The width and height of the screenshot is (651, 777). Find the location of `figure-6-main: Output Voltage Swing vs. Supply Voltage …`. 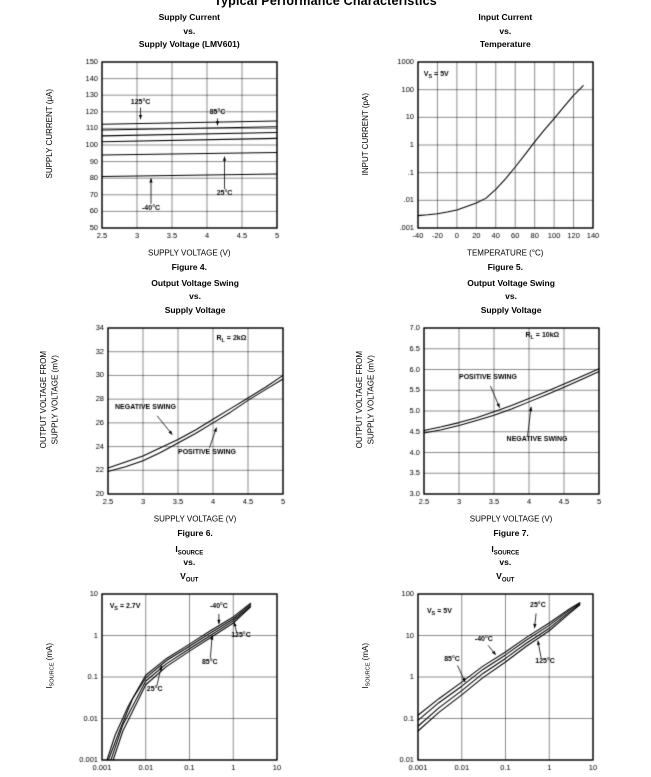

figure-6-main: Output Voltage Swing vs. Supply Voltage … is located at coordinates (179, 407).